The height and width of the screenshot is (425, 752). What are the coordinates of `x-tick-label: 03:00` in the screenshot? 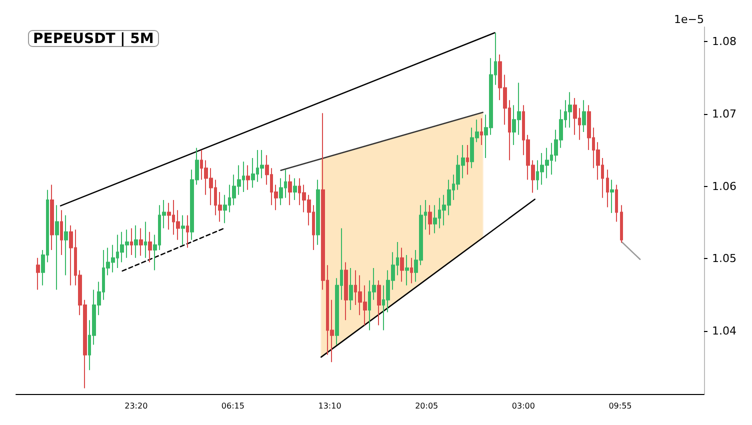 It's located at (523, 406).